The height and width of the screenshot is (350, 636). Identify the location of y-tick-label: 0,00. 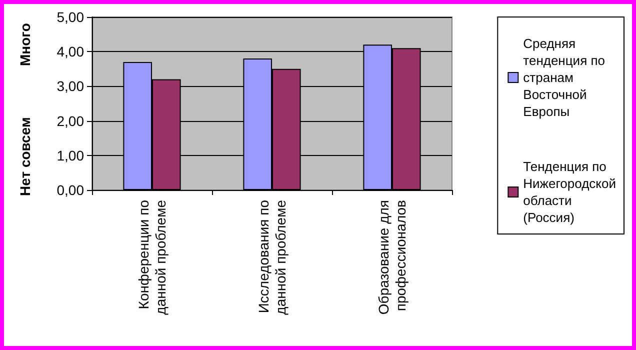
(70, 190).